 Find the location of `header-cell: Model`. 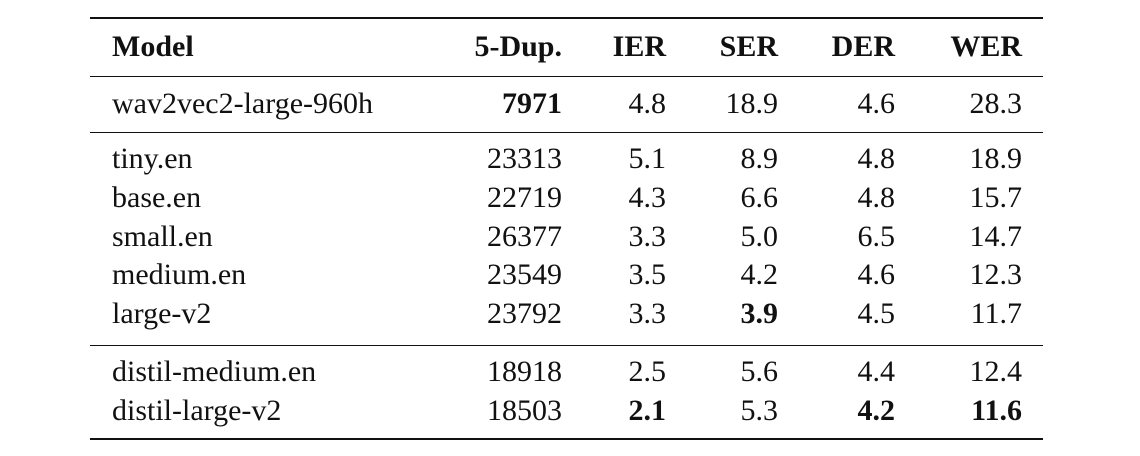

header-cell: Model is located at coordinates (153, 46).